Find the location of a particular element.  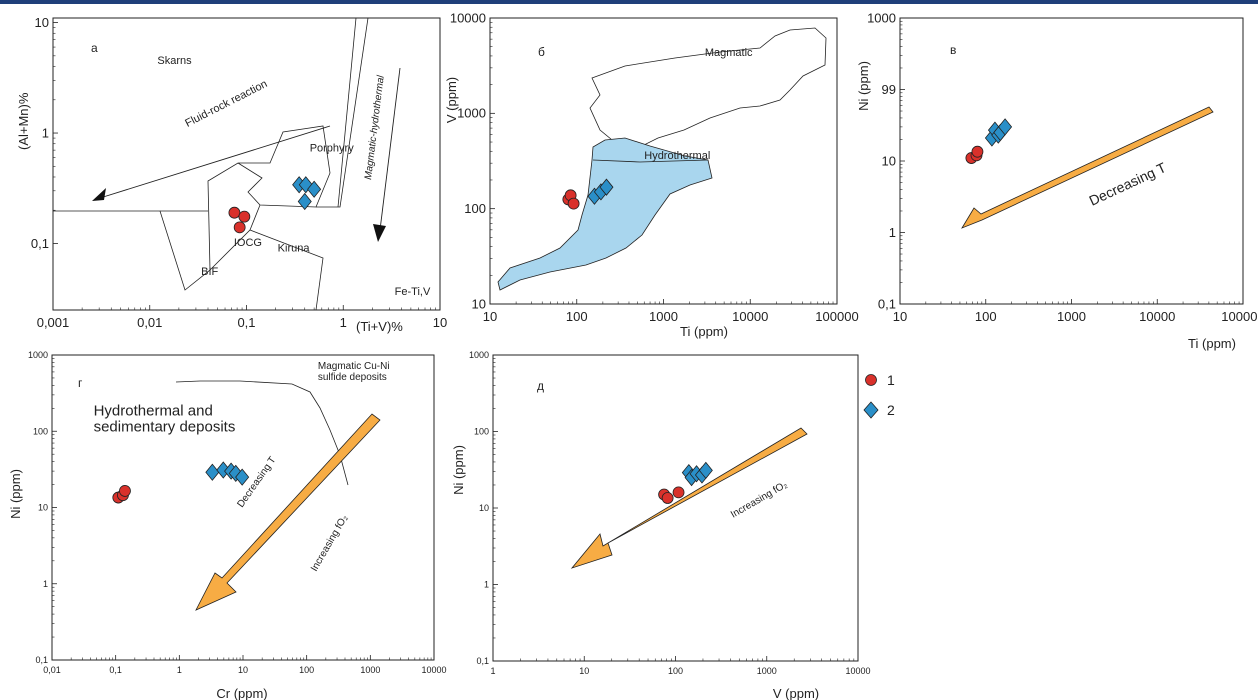

panel-b-magmatic-field is located at coordinates (708, 87).